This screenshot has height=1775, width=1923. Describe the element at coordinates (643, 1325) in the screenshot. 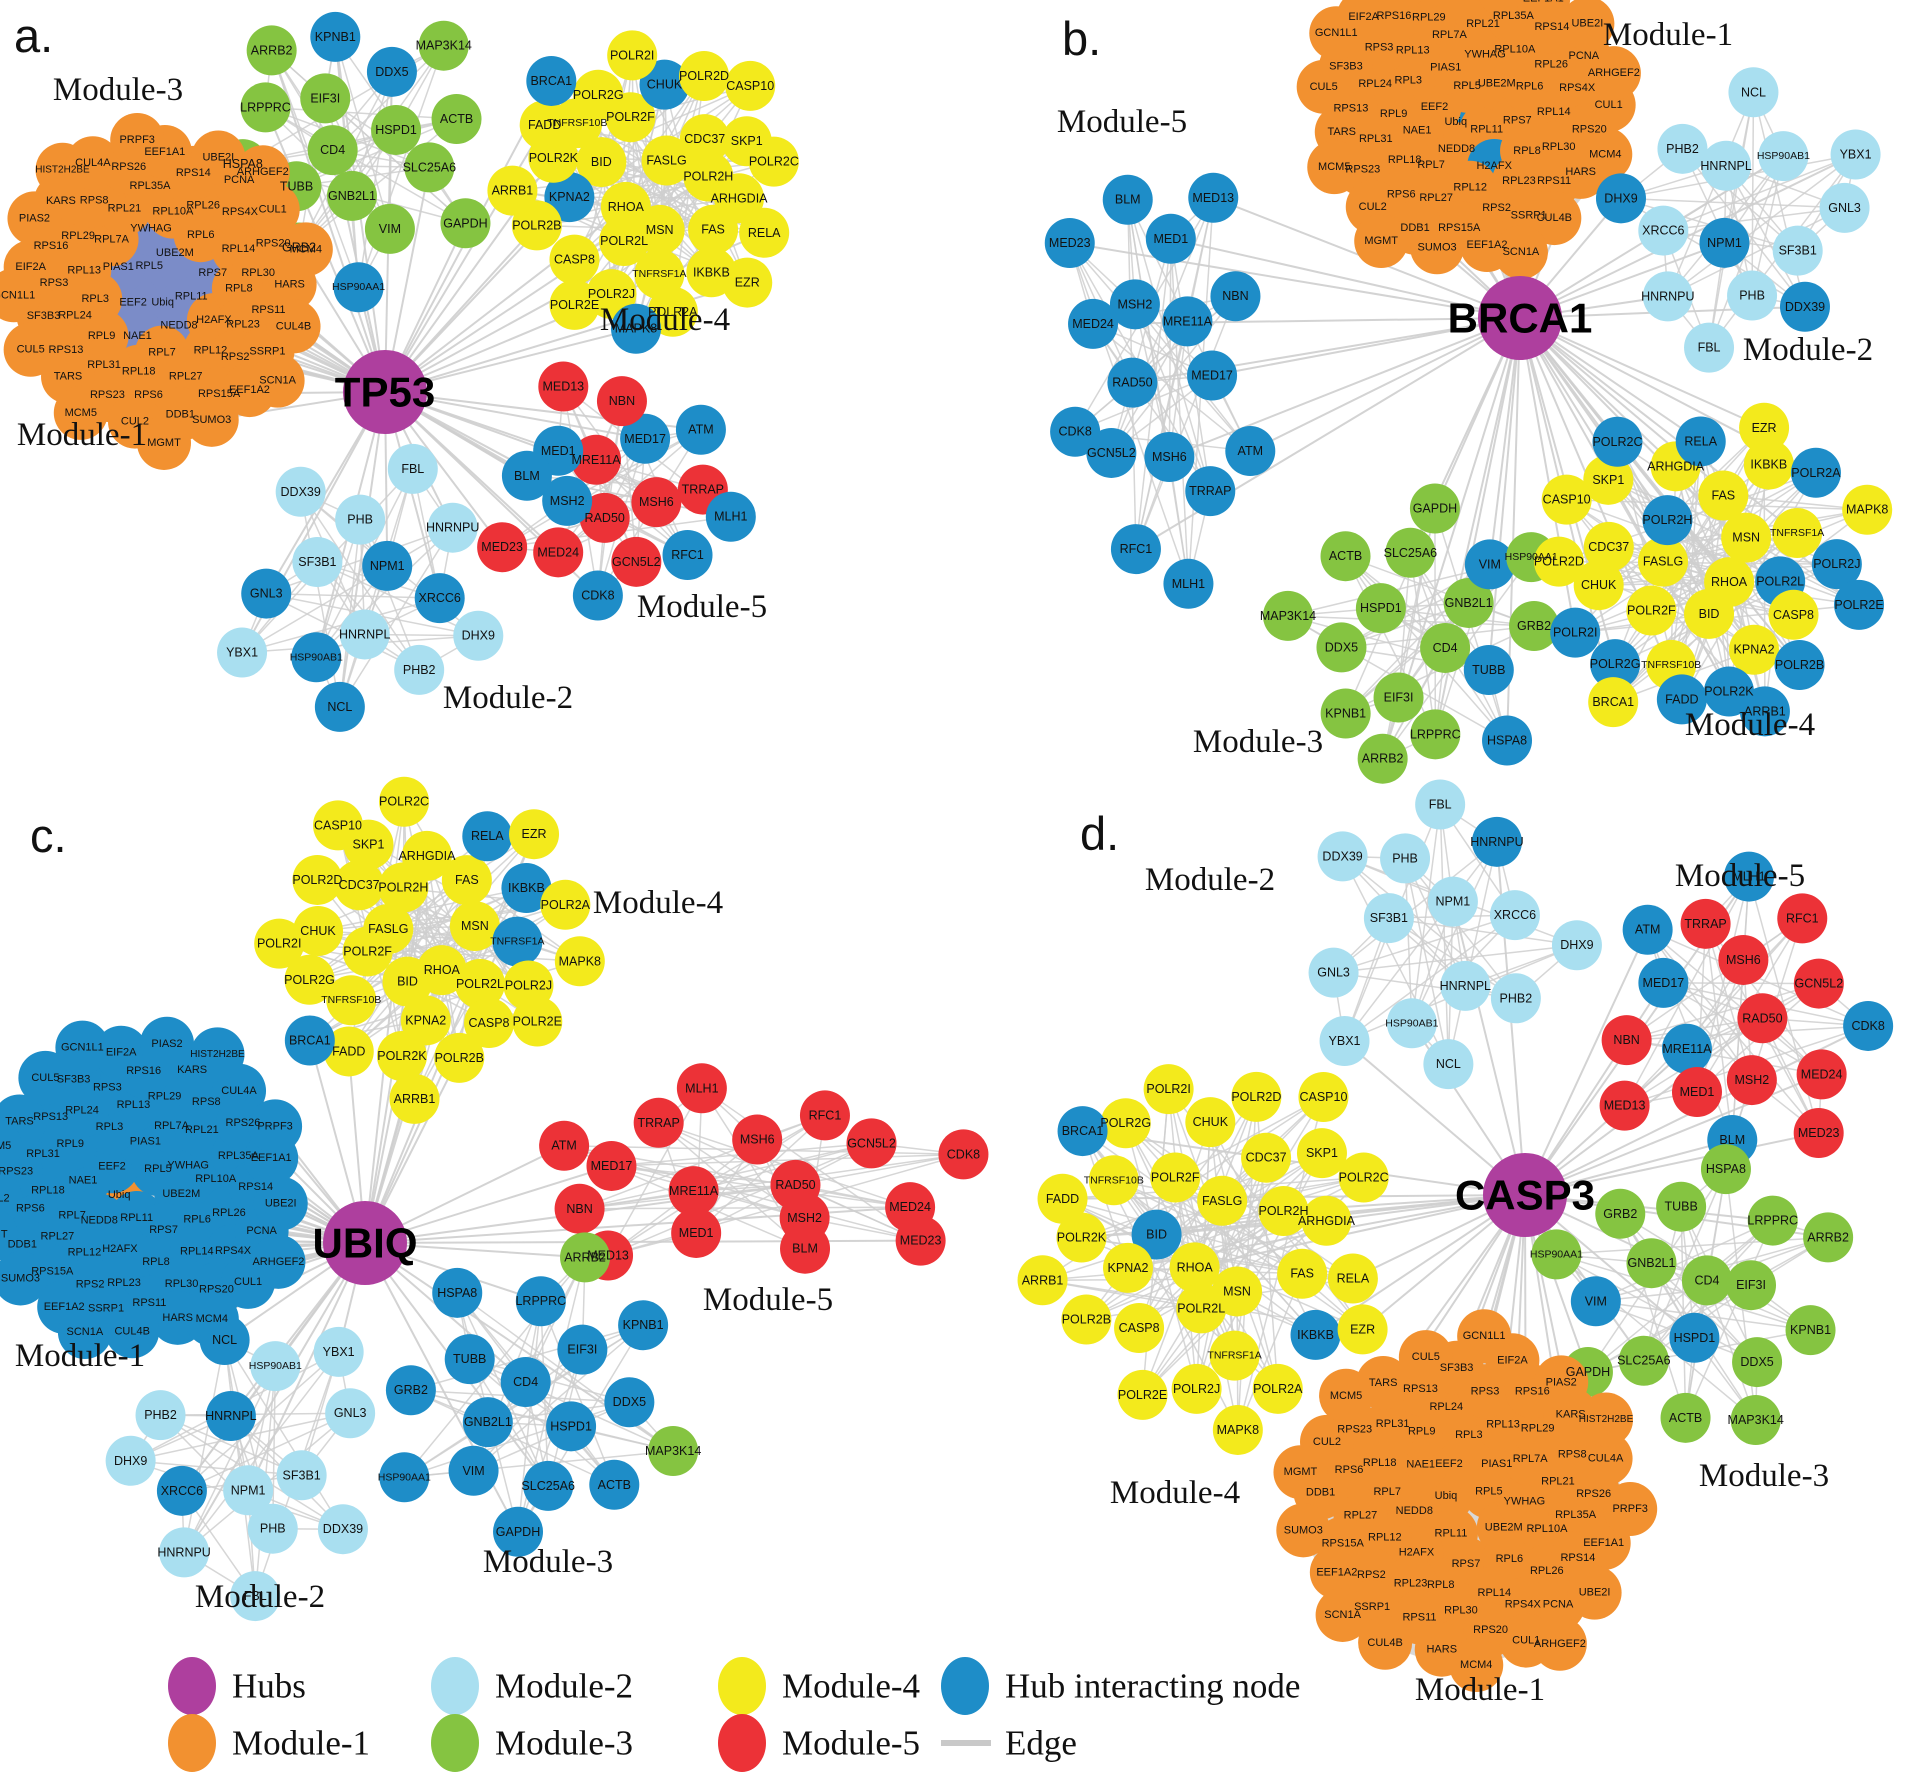

I see `gene-label: KPNB1` at that location.